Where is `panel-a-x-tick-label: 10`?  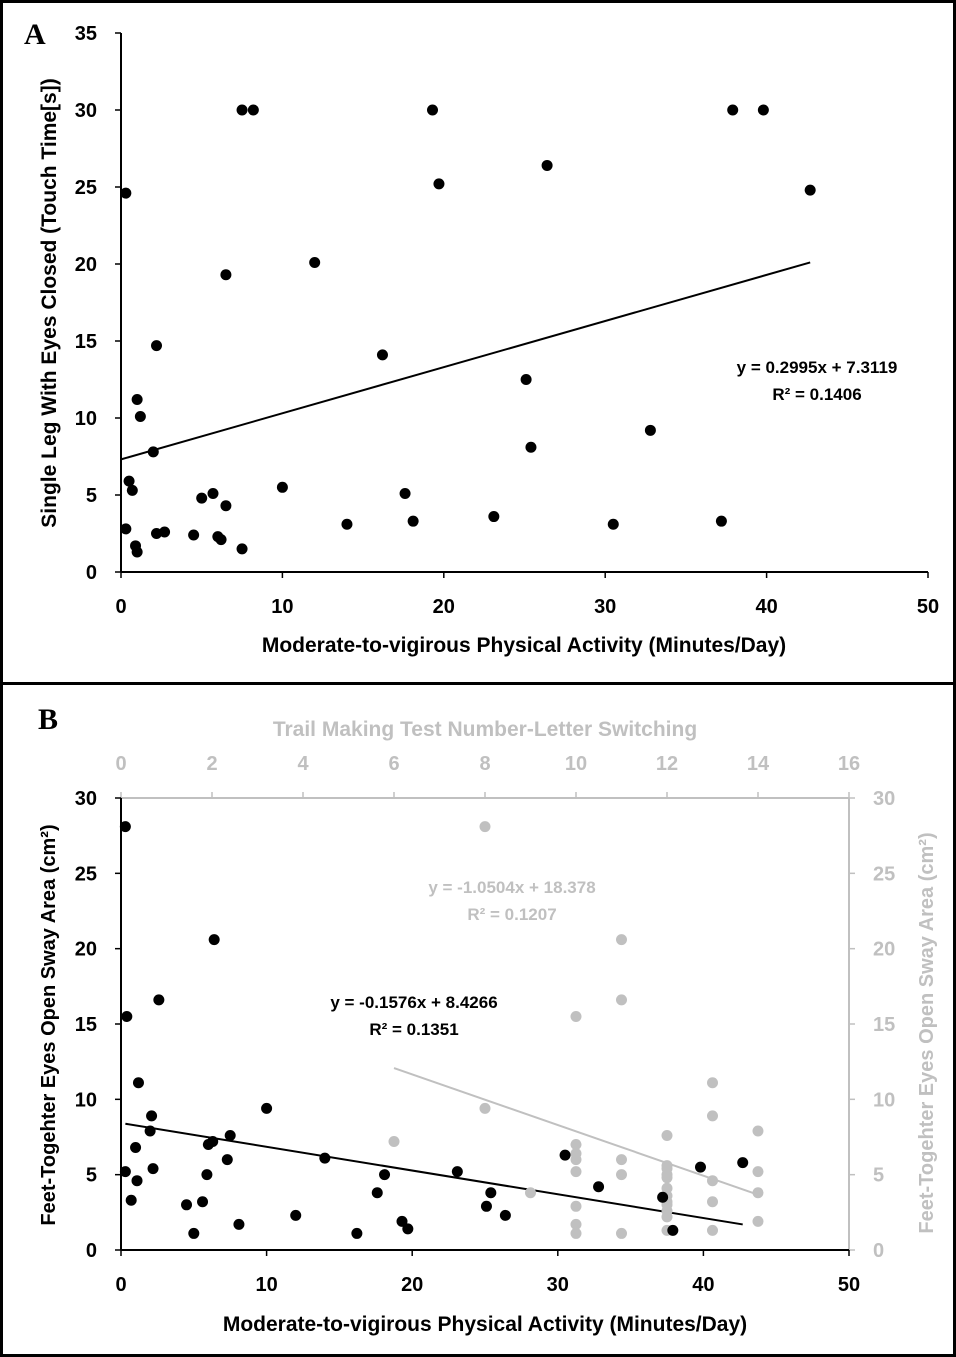 panel-a-x-tick-label: 10 is located at coordinates (282, 607).